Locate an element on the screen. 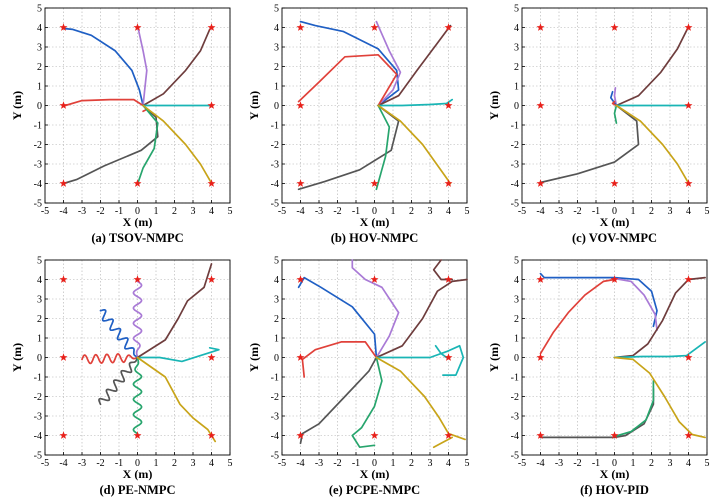  panel-caption: (c) VOV-NMPC is located at coordinates (614, 238).